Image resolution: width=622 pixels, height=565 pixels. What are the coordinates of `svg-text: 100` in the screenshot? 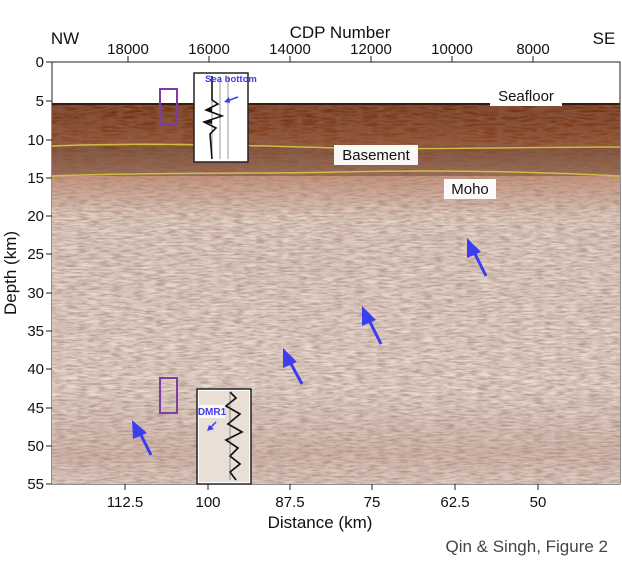 It's located at (207, 502).